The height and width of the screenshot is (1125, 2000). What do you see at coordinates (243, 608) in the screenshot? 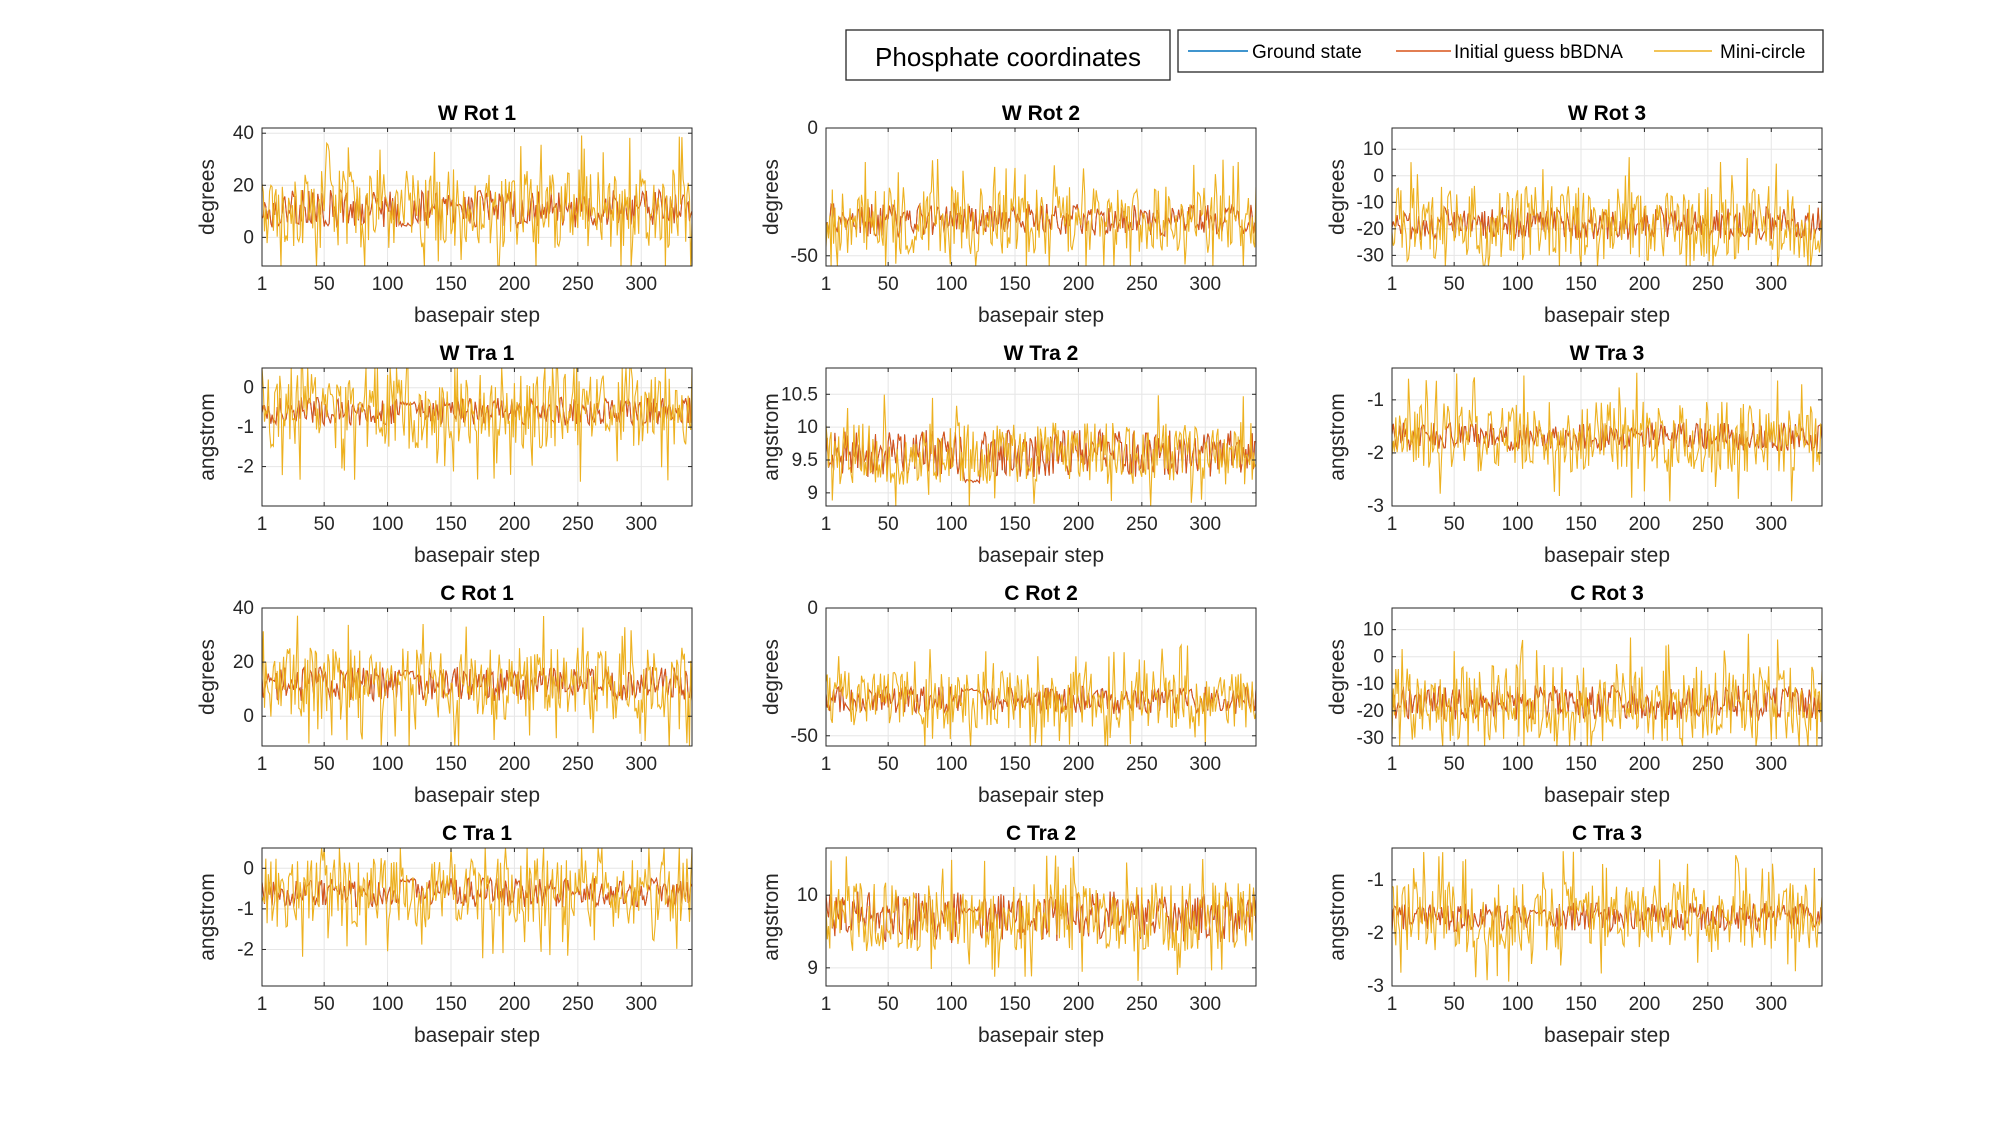
I see `y-tick-label: 40` at bounding box center [243, 608].